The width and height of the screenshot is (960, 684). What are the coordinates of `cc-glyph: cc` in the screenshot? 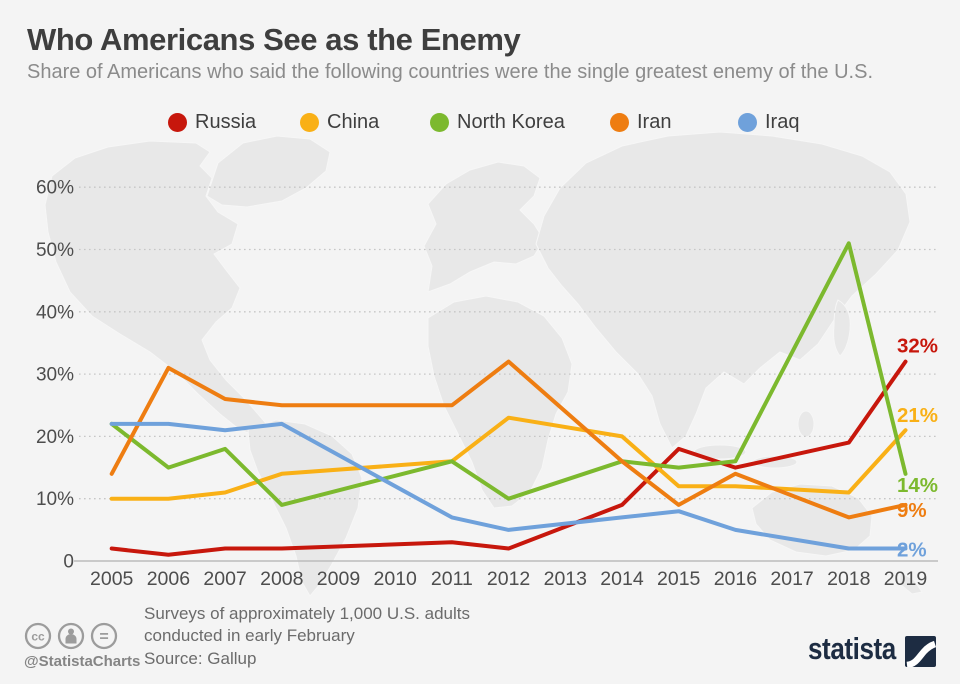 It's located at (38, 637).